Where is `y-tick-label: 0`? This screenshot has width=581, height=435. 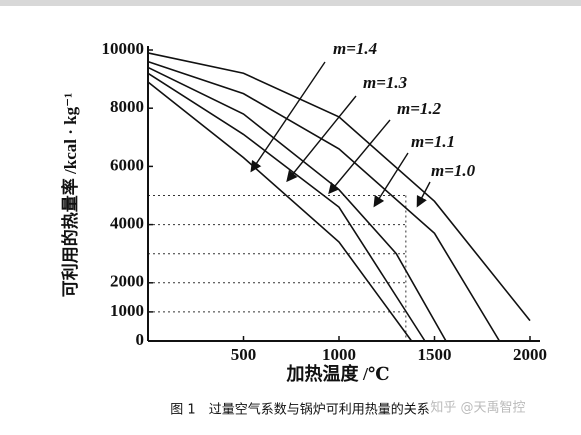
y-tick-label: 0 is located at coordinates (140, 339).